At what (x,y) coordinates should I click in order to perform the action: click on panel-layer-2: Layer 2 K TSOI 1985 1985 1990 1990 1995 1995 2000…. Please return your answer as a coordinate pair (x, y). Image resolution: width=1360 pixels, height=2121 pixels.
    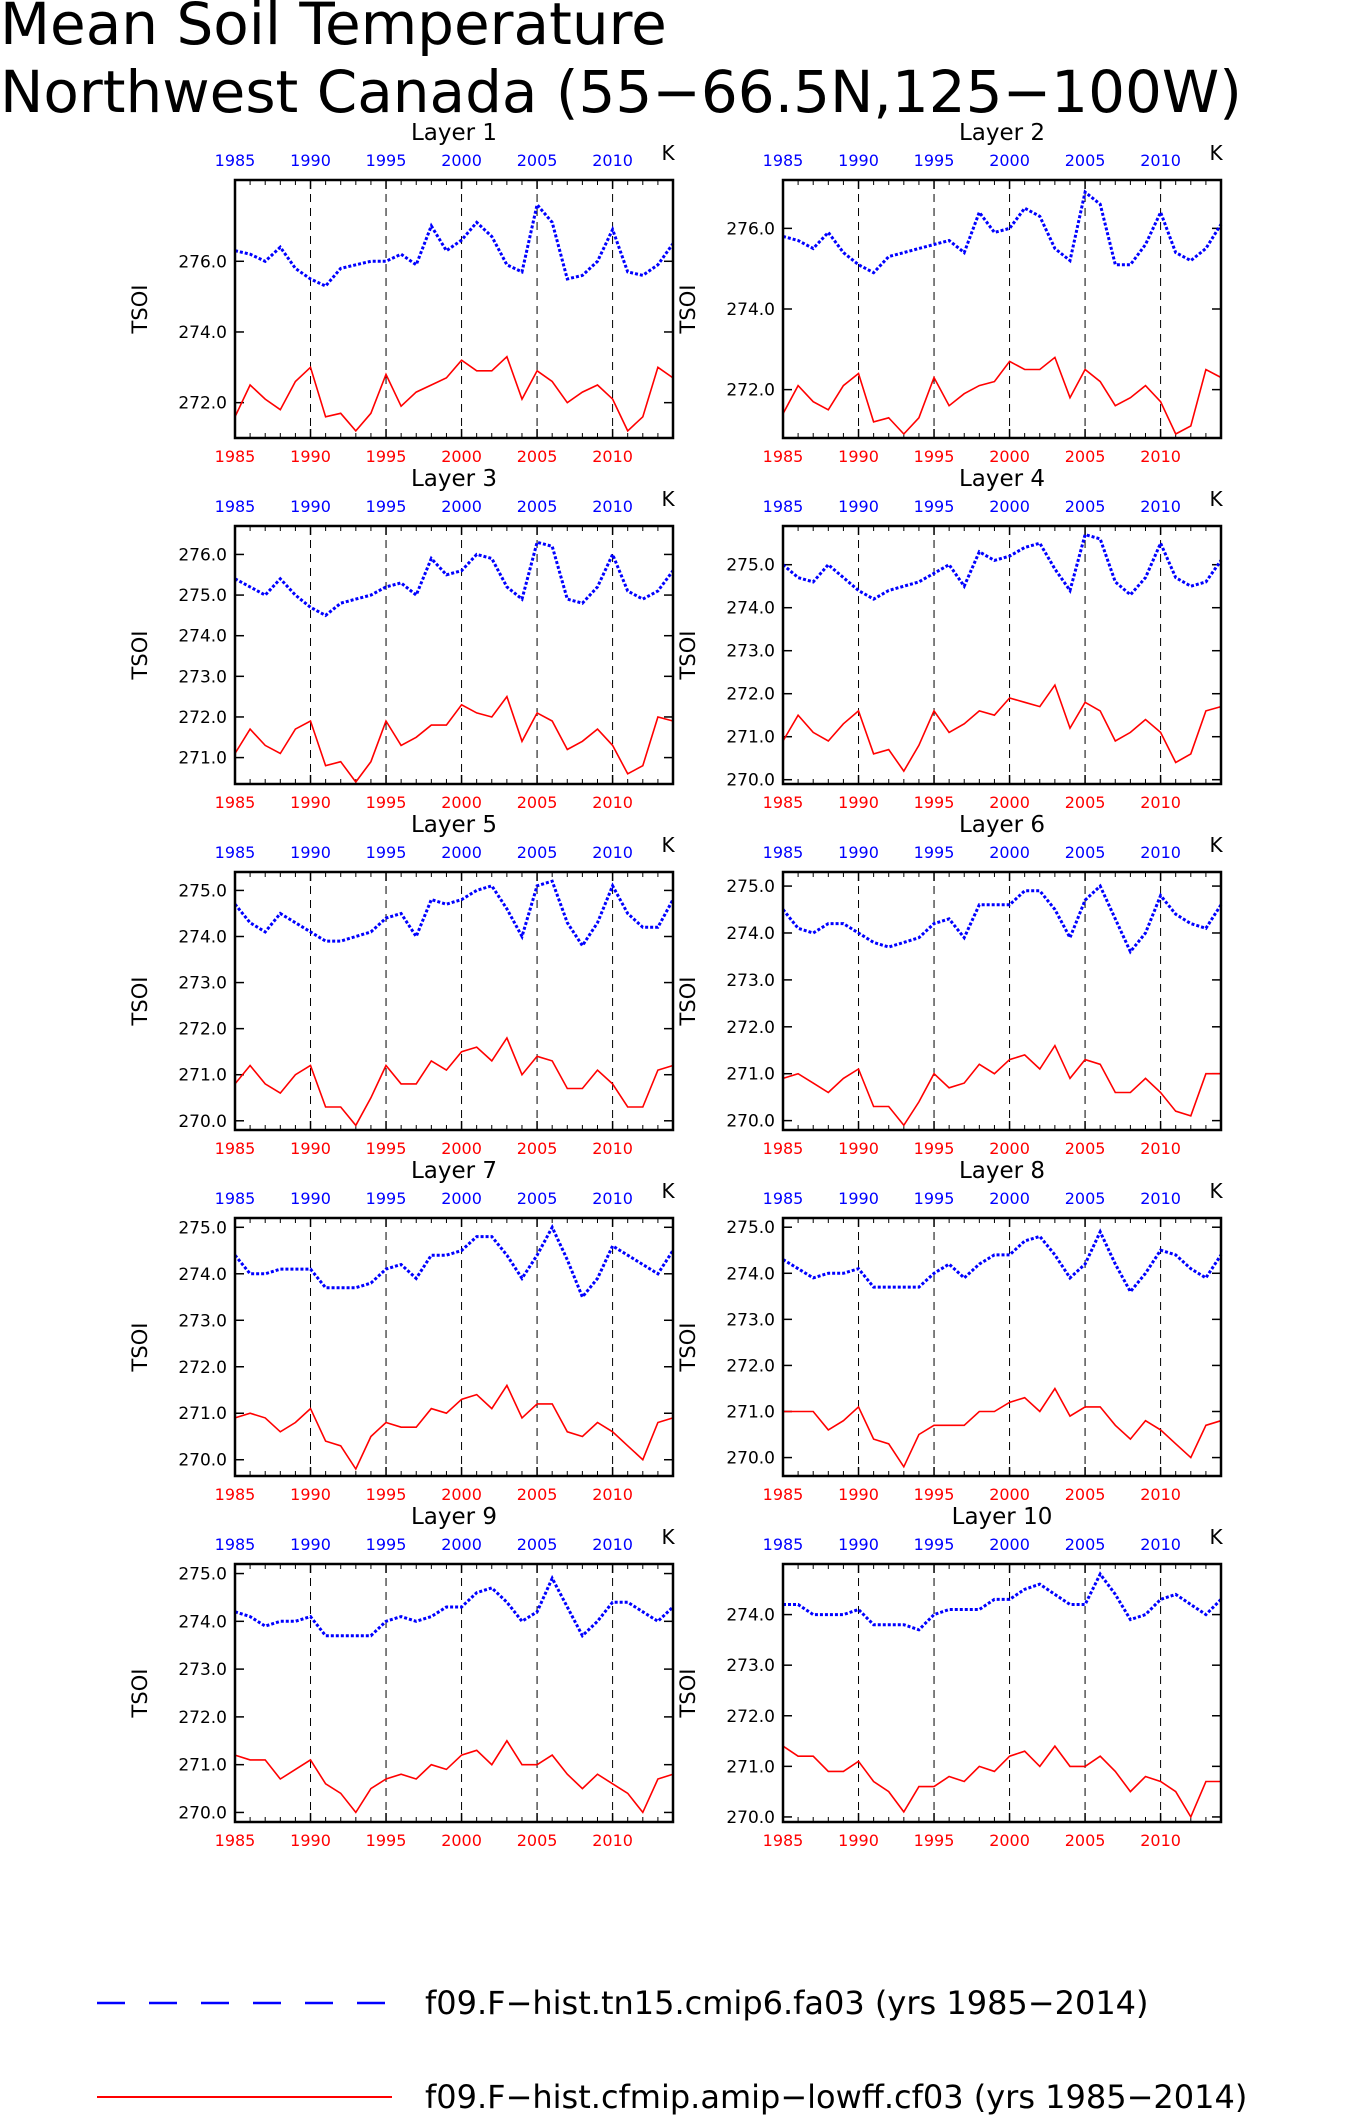
    Looking at the image, I should click on (949, 293).